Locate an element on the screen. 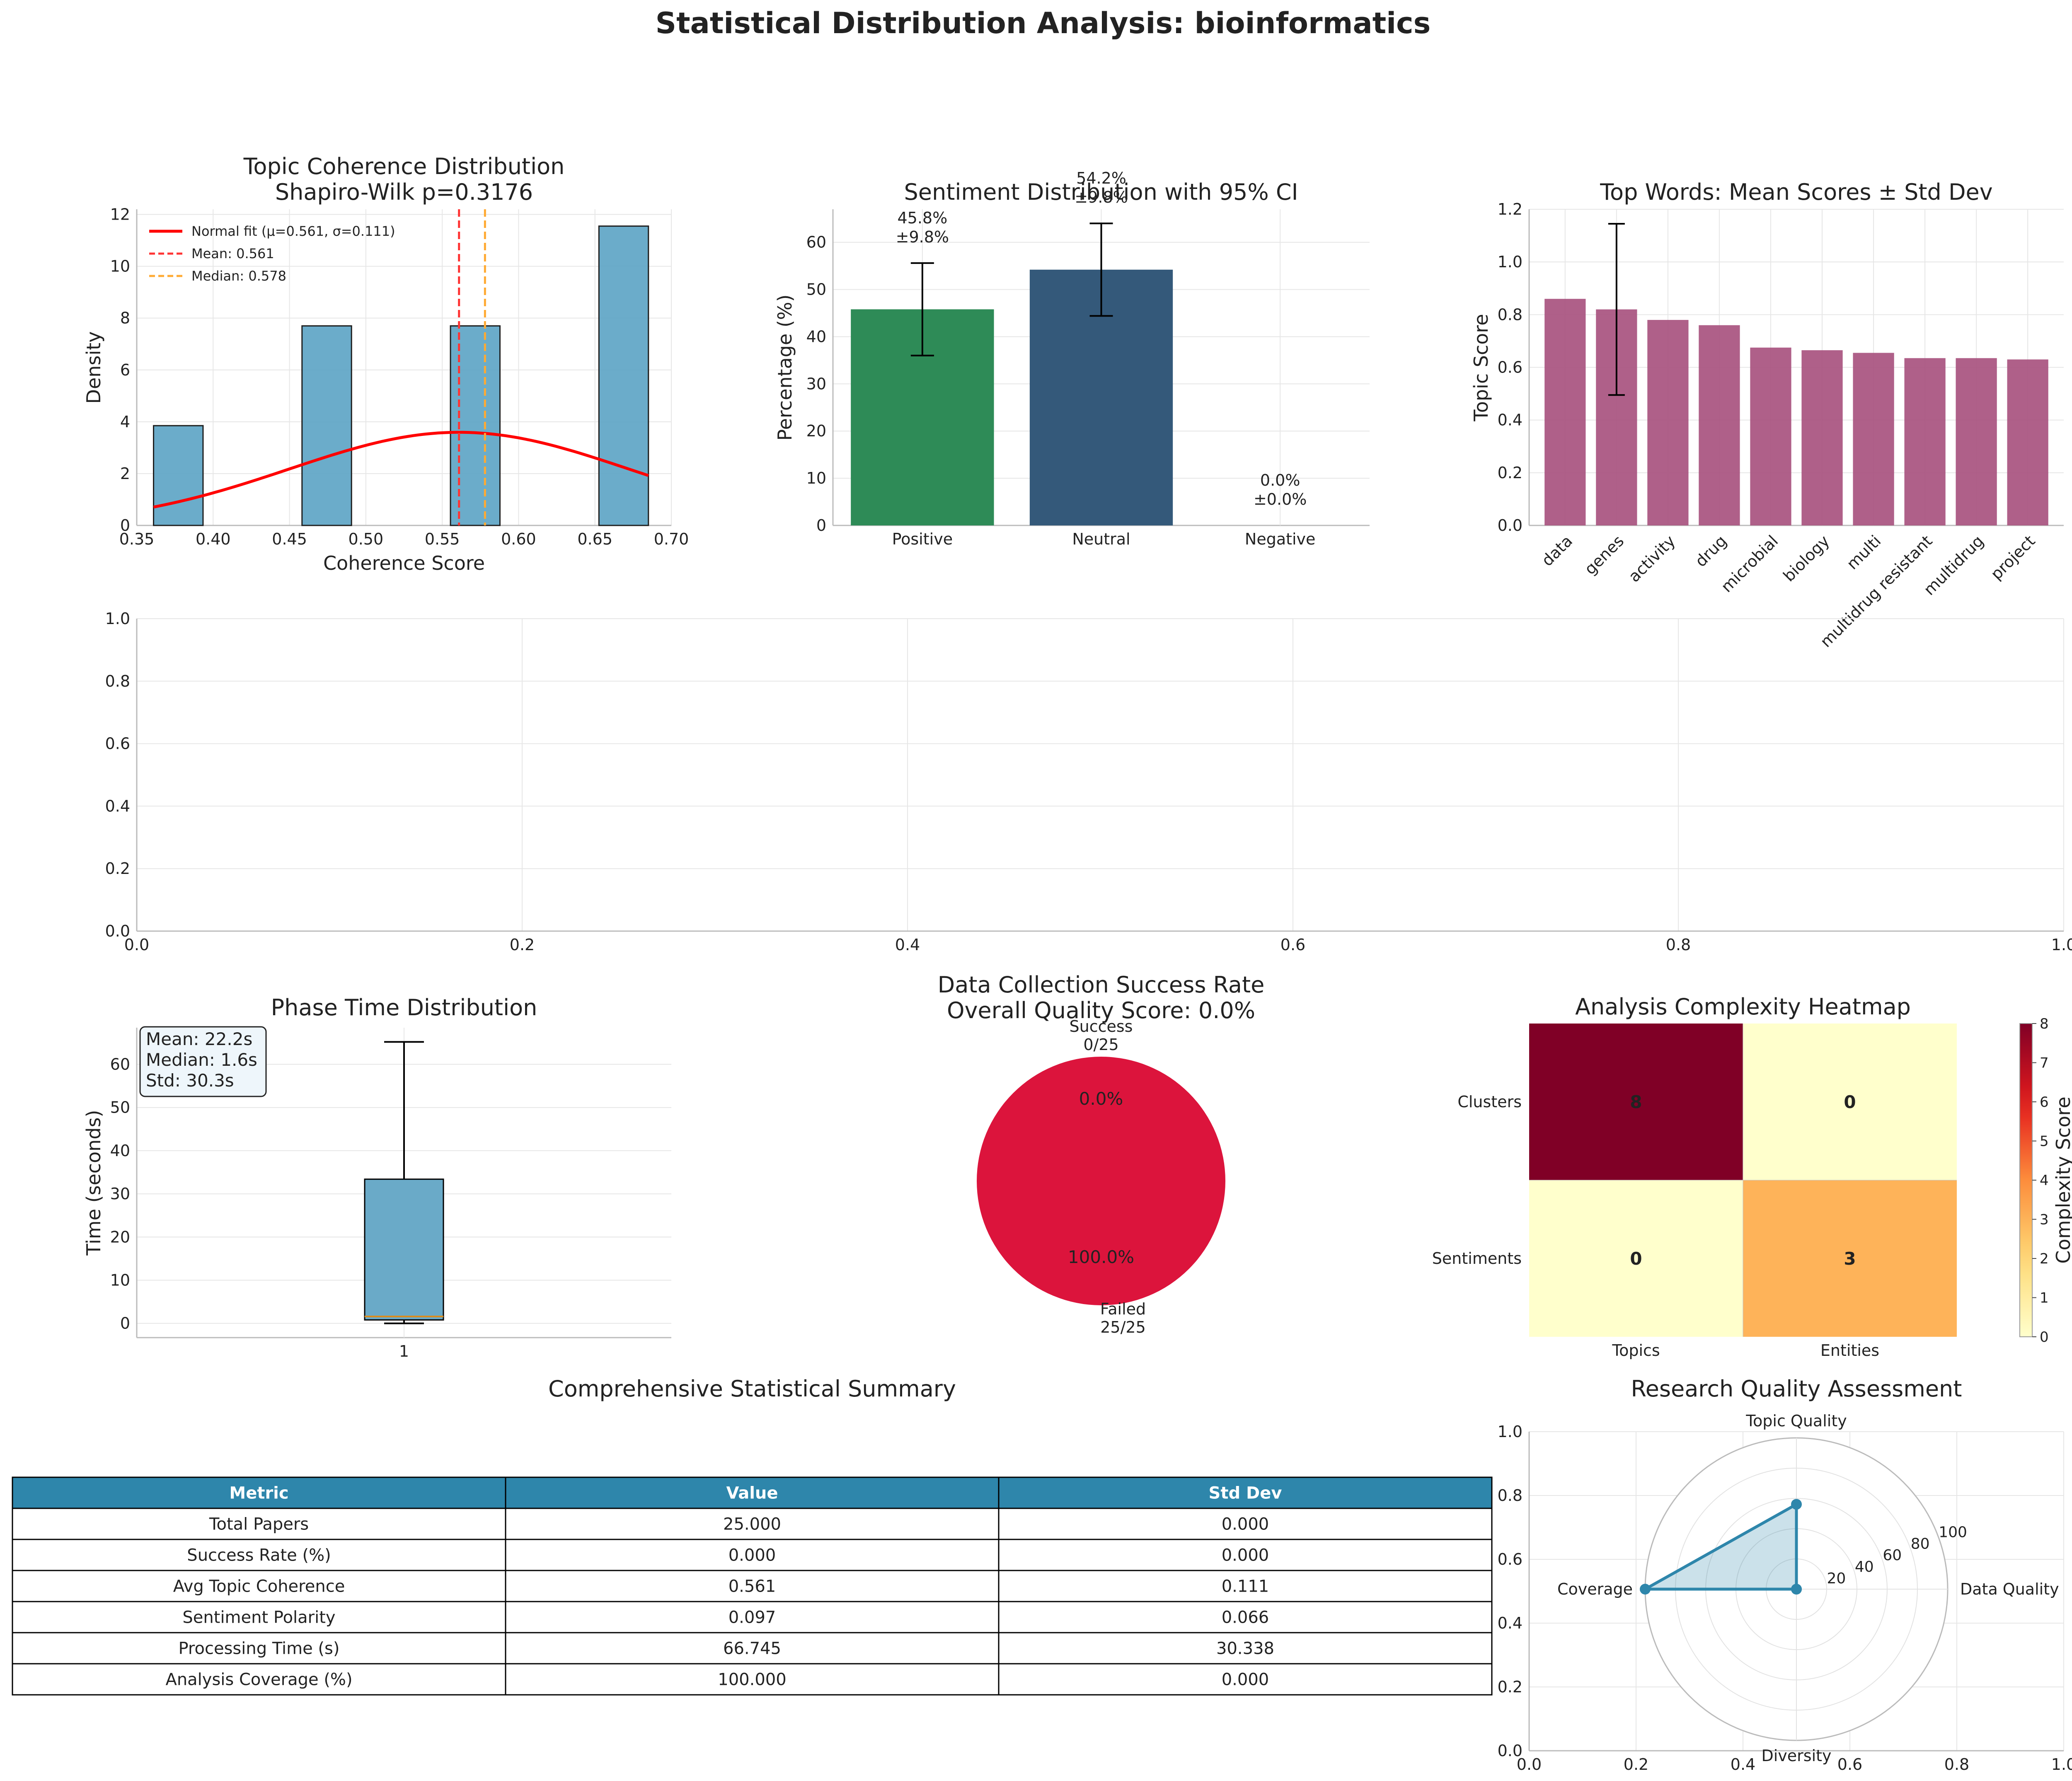 The height and width of the screenshot is (1781, 2072). x-tick-label: microbial is located at coordinates (1749, 564).